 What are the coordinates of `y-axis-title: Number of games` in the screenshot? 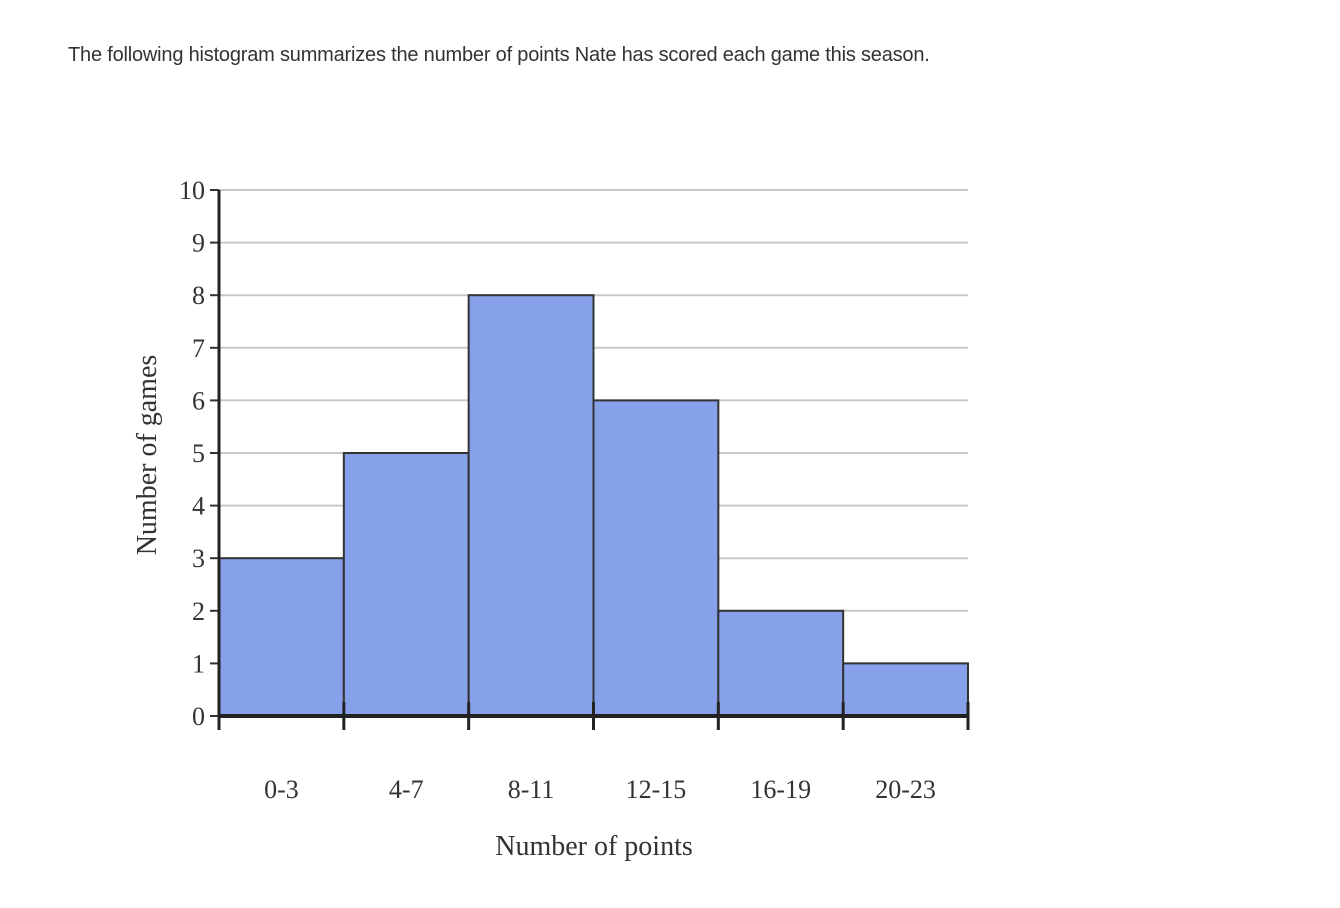 It's located at (147, 455).